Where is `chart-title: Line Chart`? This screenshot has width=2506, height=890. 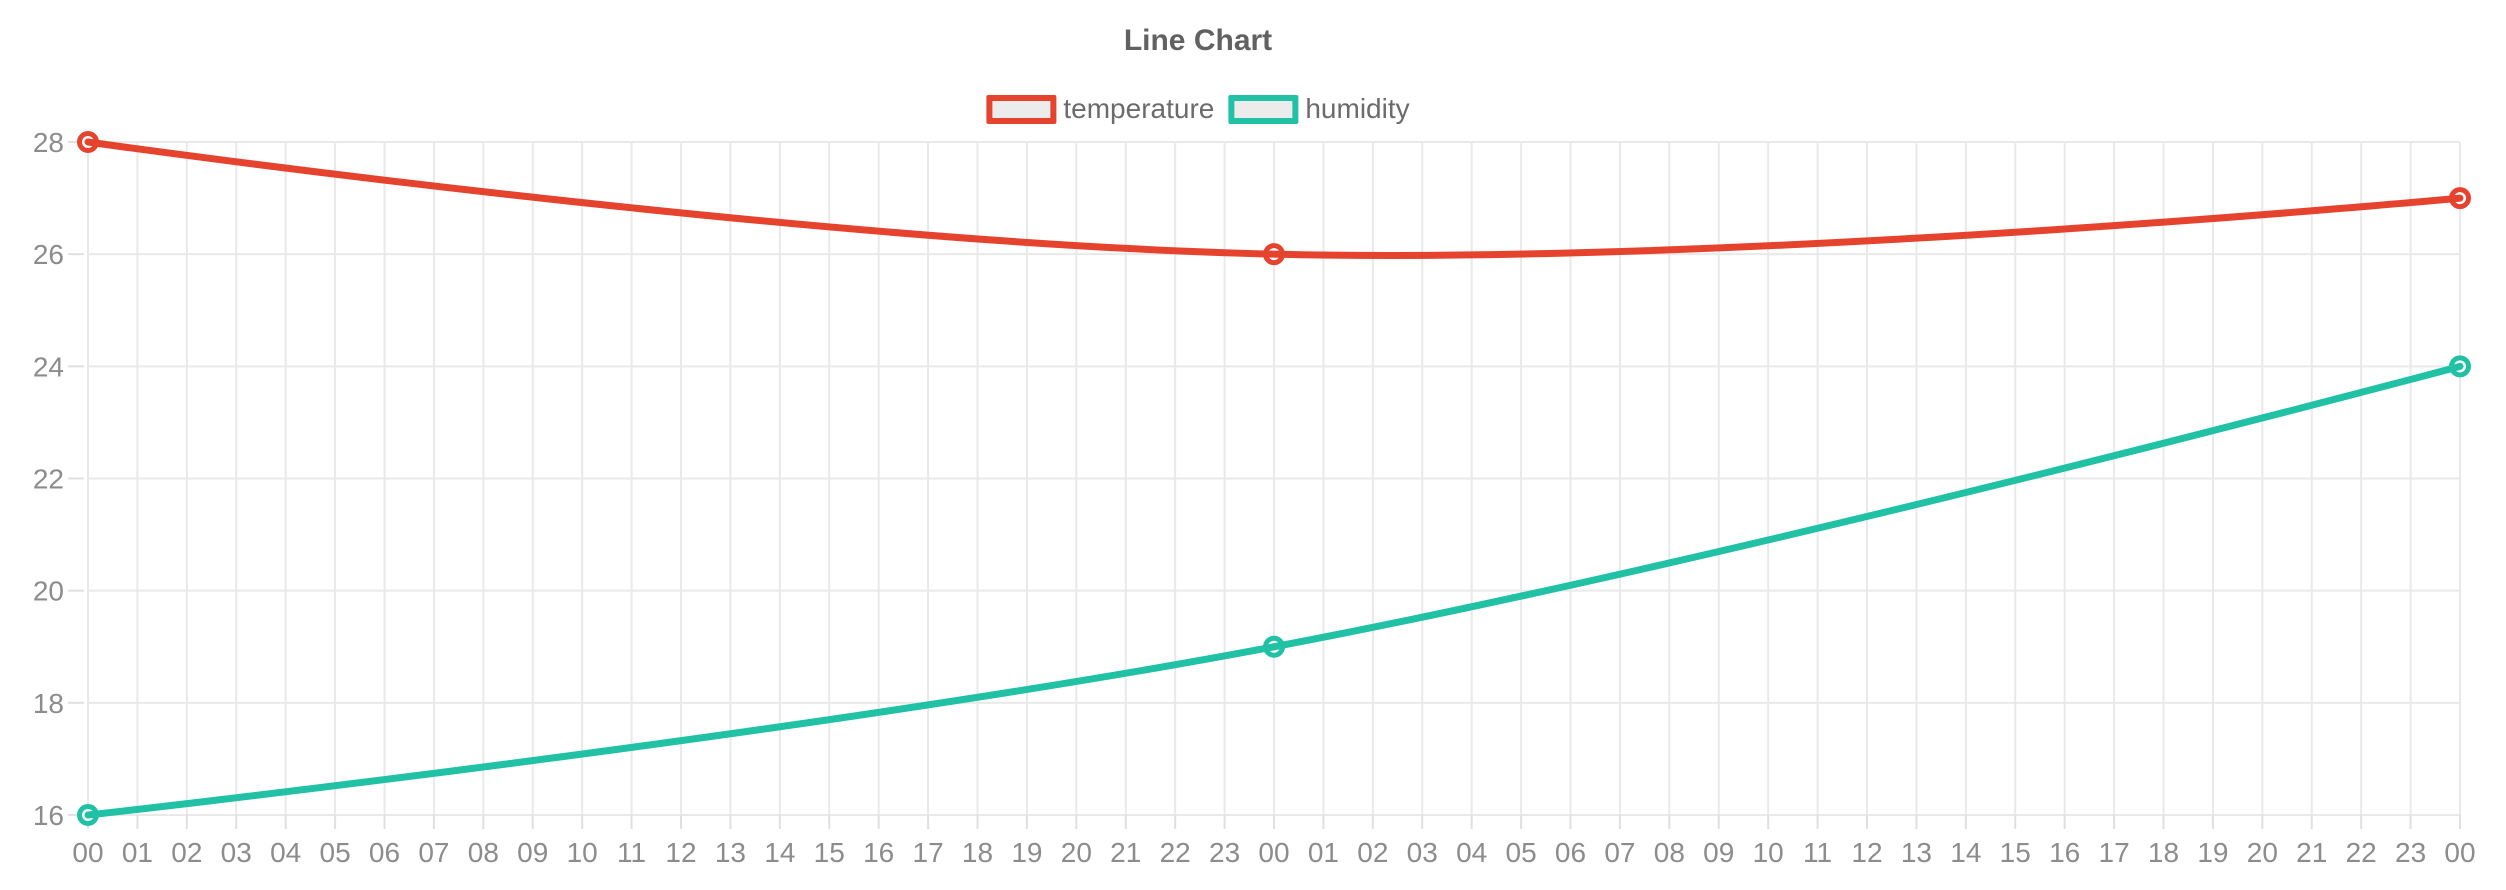 chart-title: Line Chart is located at coordinates (1198, 40).